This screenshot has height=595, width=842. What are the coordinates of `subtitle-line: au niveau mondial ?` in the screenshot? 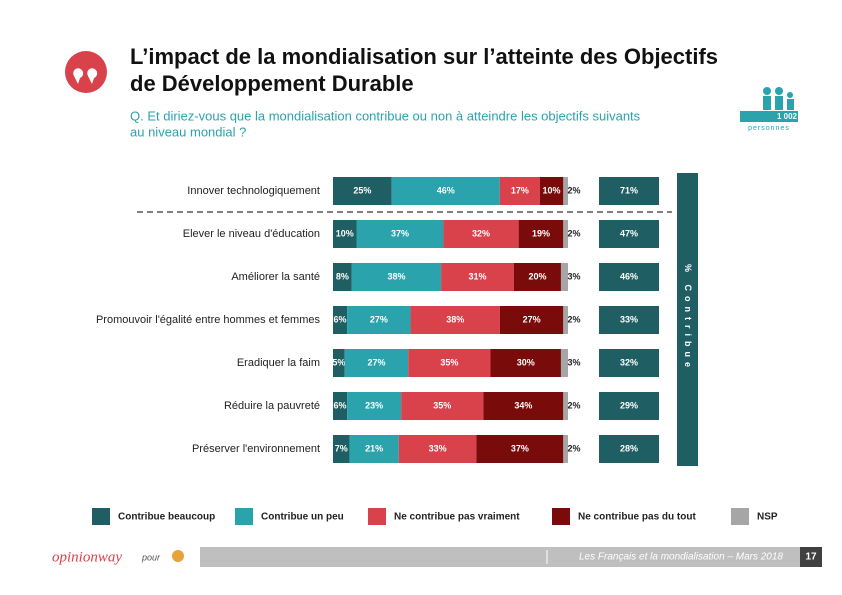 It's located at (188, 131).